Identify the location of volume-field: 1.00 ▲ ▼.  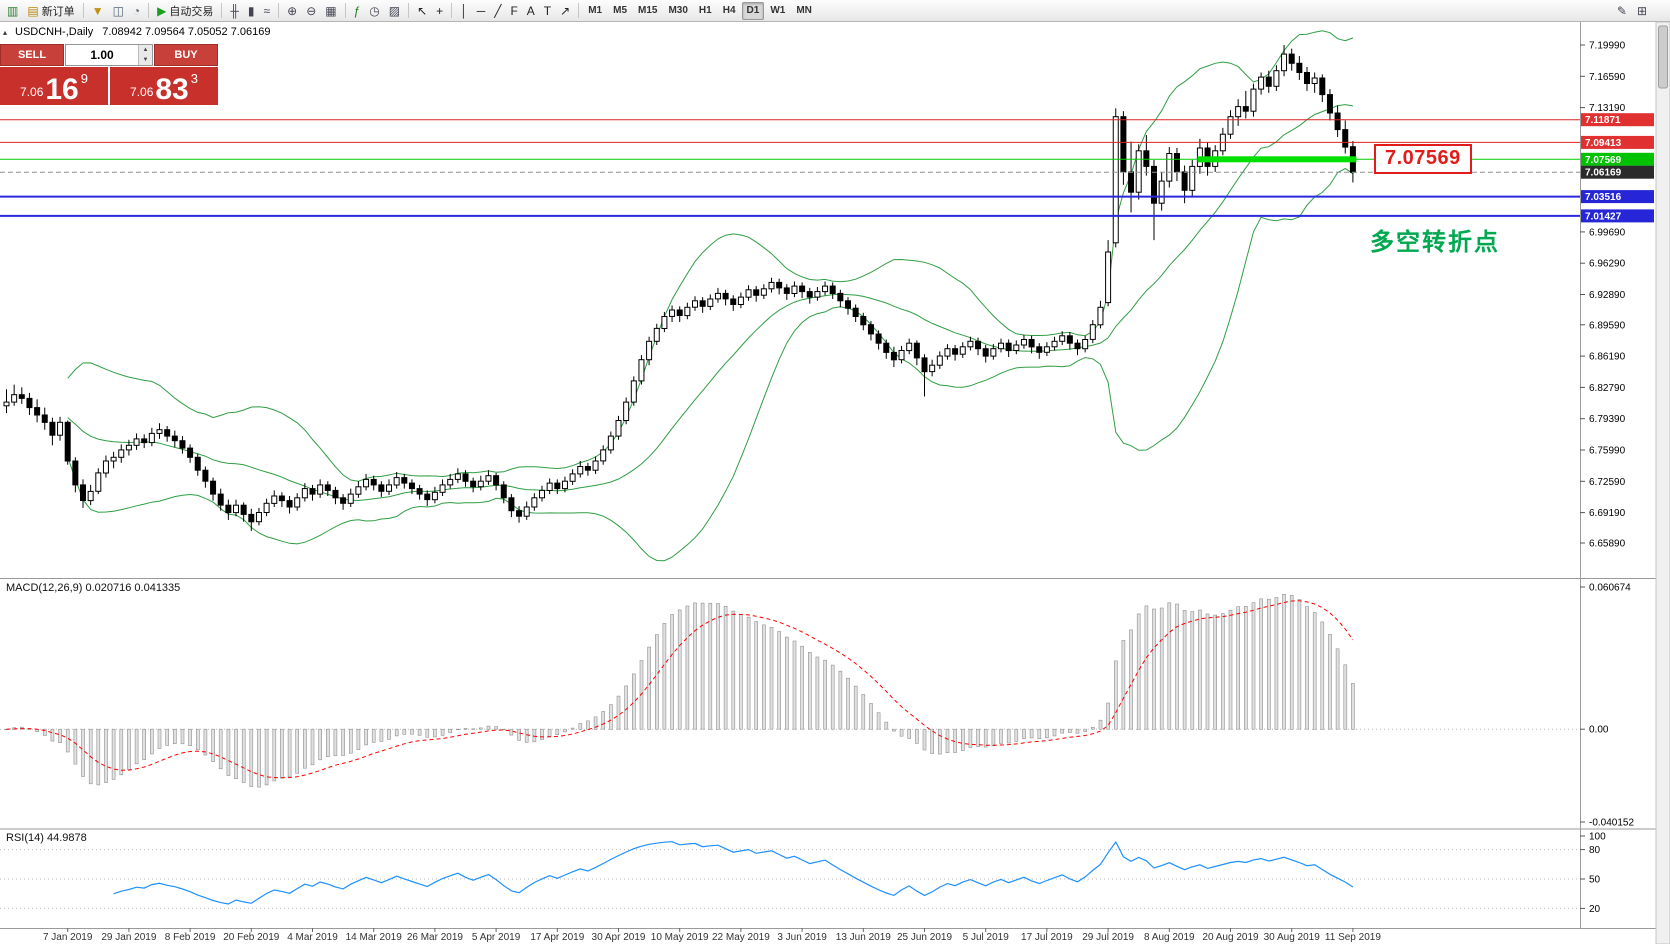
(109, 55).